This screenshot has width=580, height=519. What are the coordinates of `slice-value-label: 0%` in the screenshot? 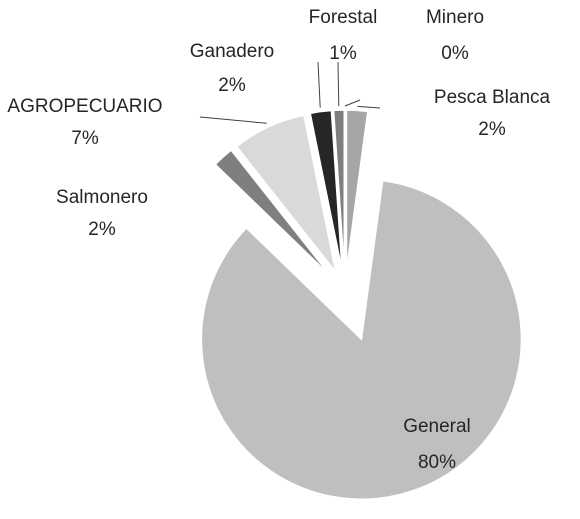 It's located at (455, 53).